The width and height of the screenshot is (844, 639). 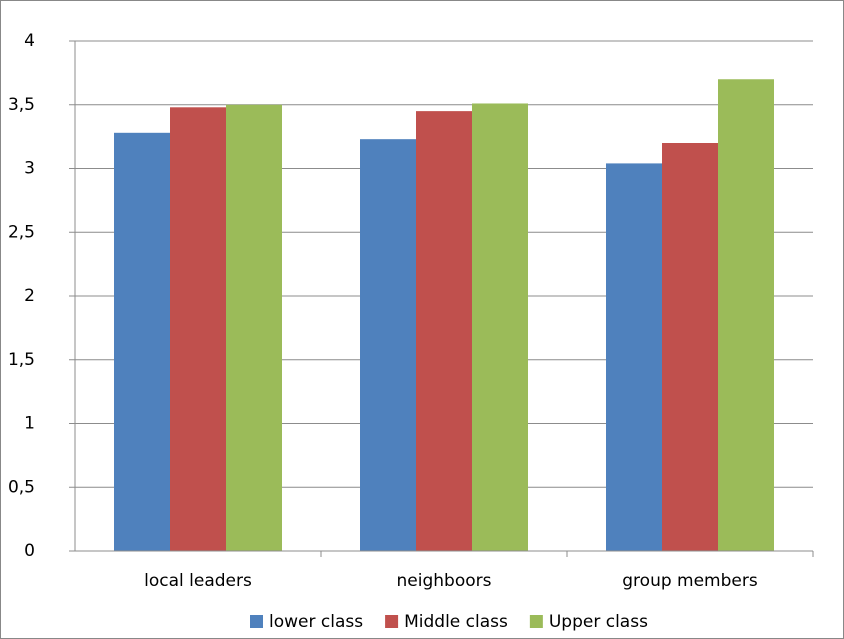 I want to click on legend-label: lower class, so click(x=316, y=622).